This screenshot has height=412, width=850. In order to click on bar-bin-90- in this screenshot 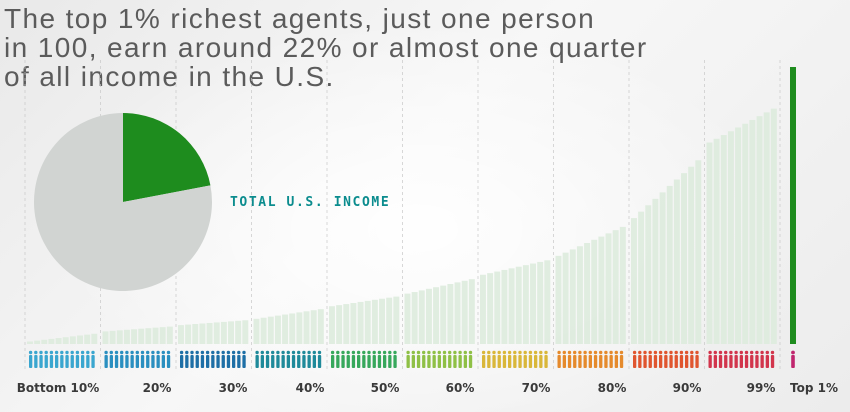, I will do `click(666, 252)`.